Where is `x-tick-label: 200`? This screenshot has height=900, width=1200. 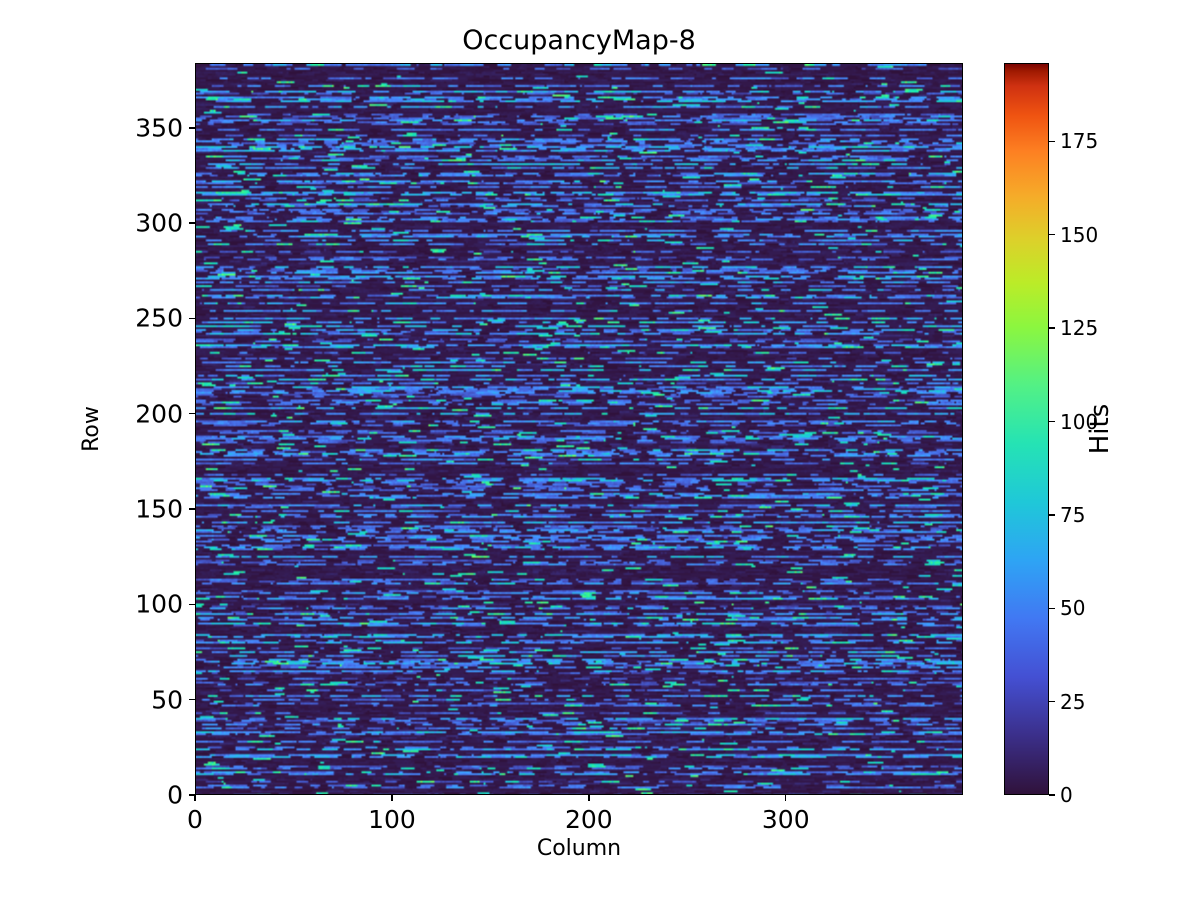
x-tick-label: 200 is located at coordinates (588, 819).